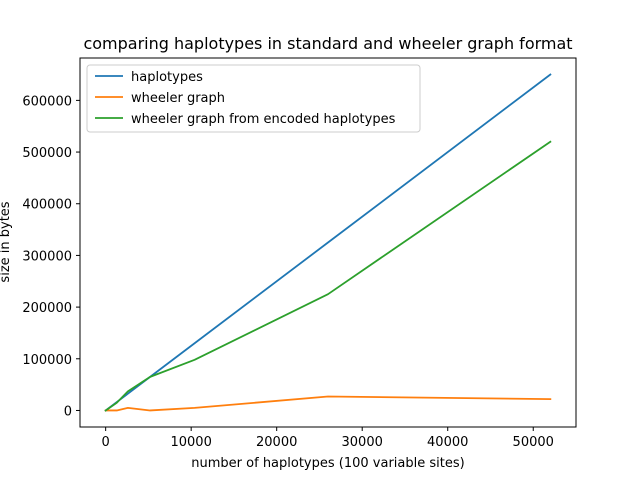 Image resolution: width=640 pixels, height=480 pixels. I want to click on x-tick-label: 0, so click(106, 442).